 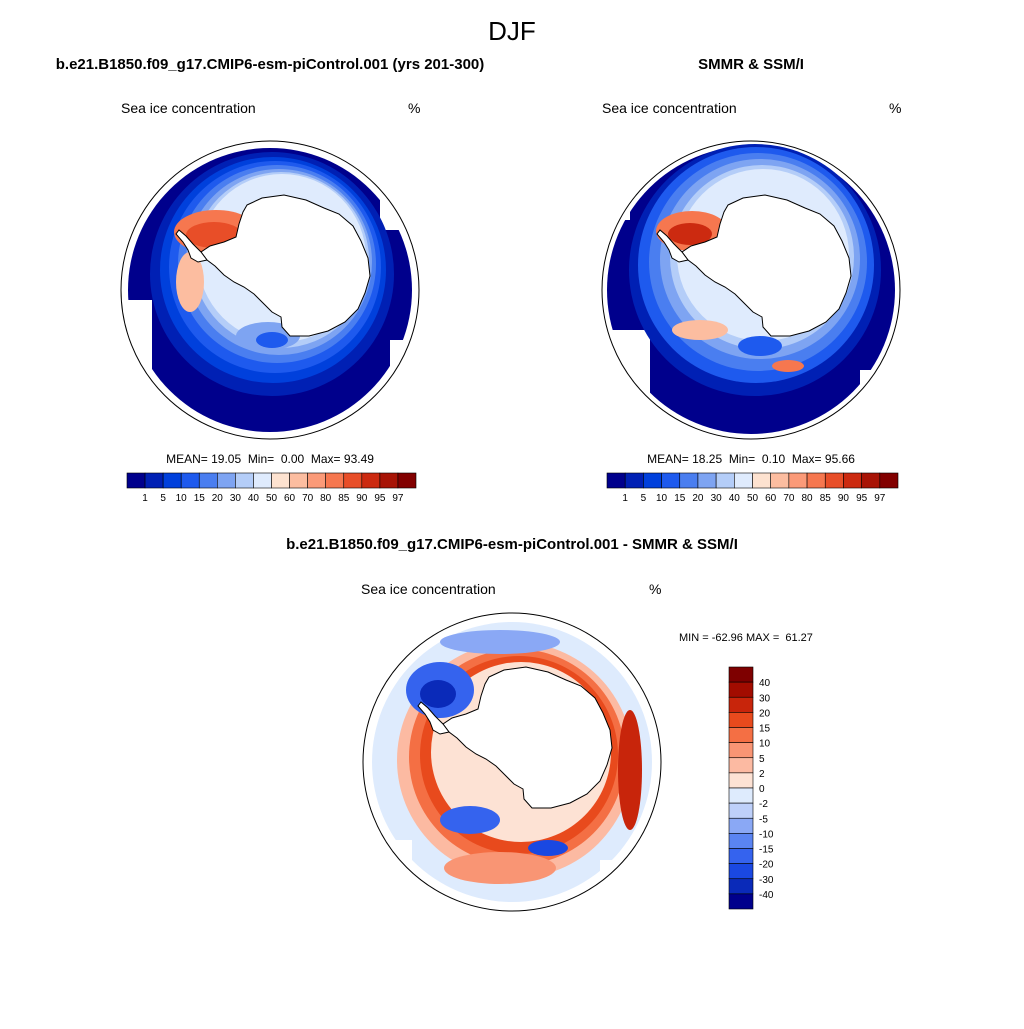 I want to click on colorbar-tick-label: -2, so click(x=763, y=804).